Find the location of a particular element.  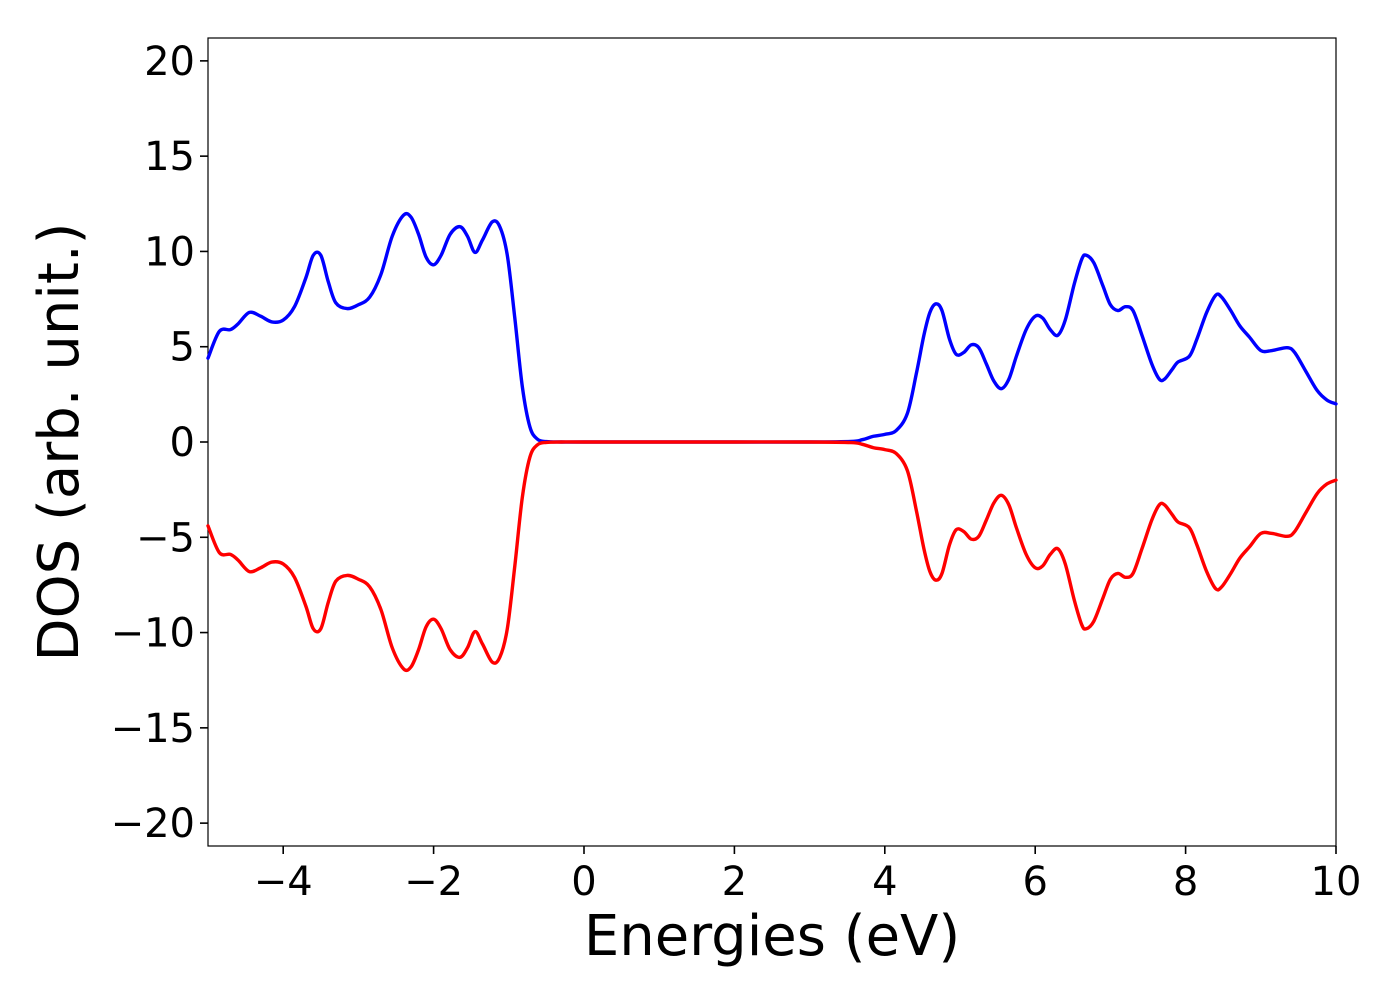

y-tick-label: 20 is located at coordinates (169, 62).